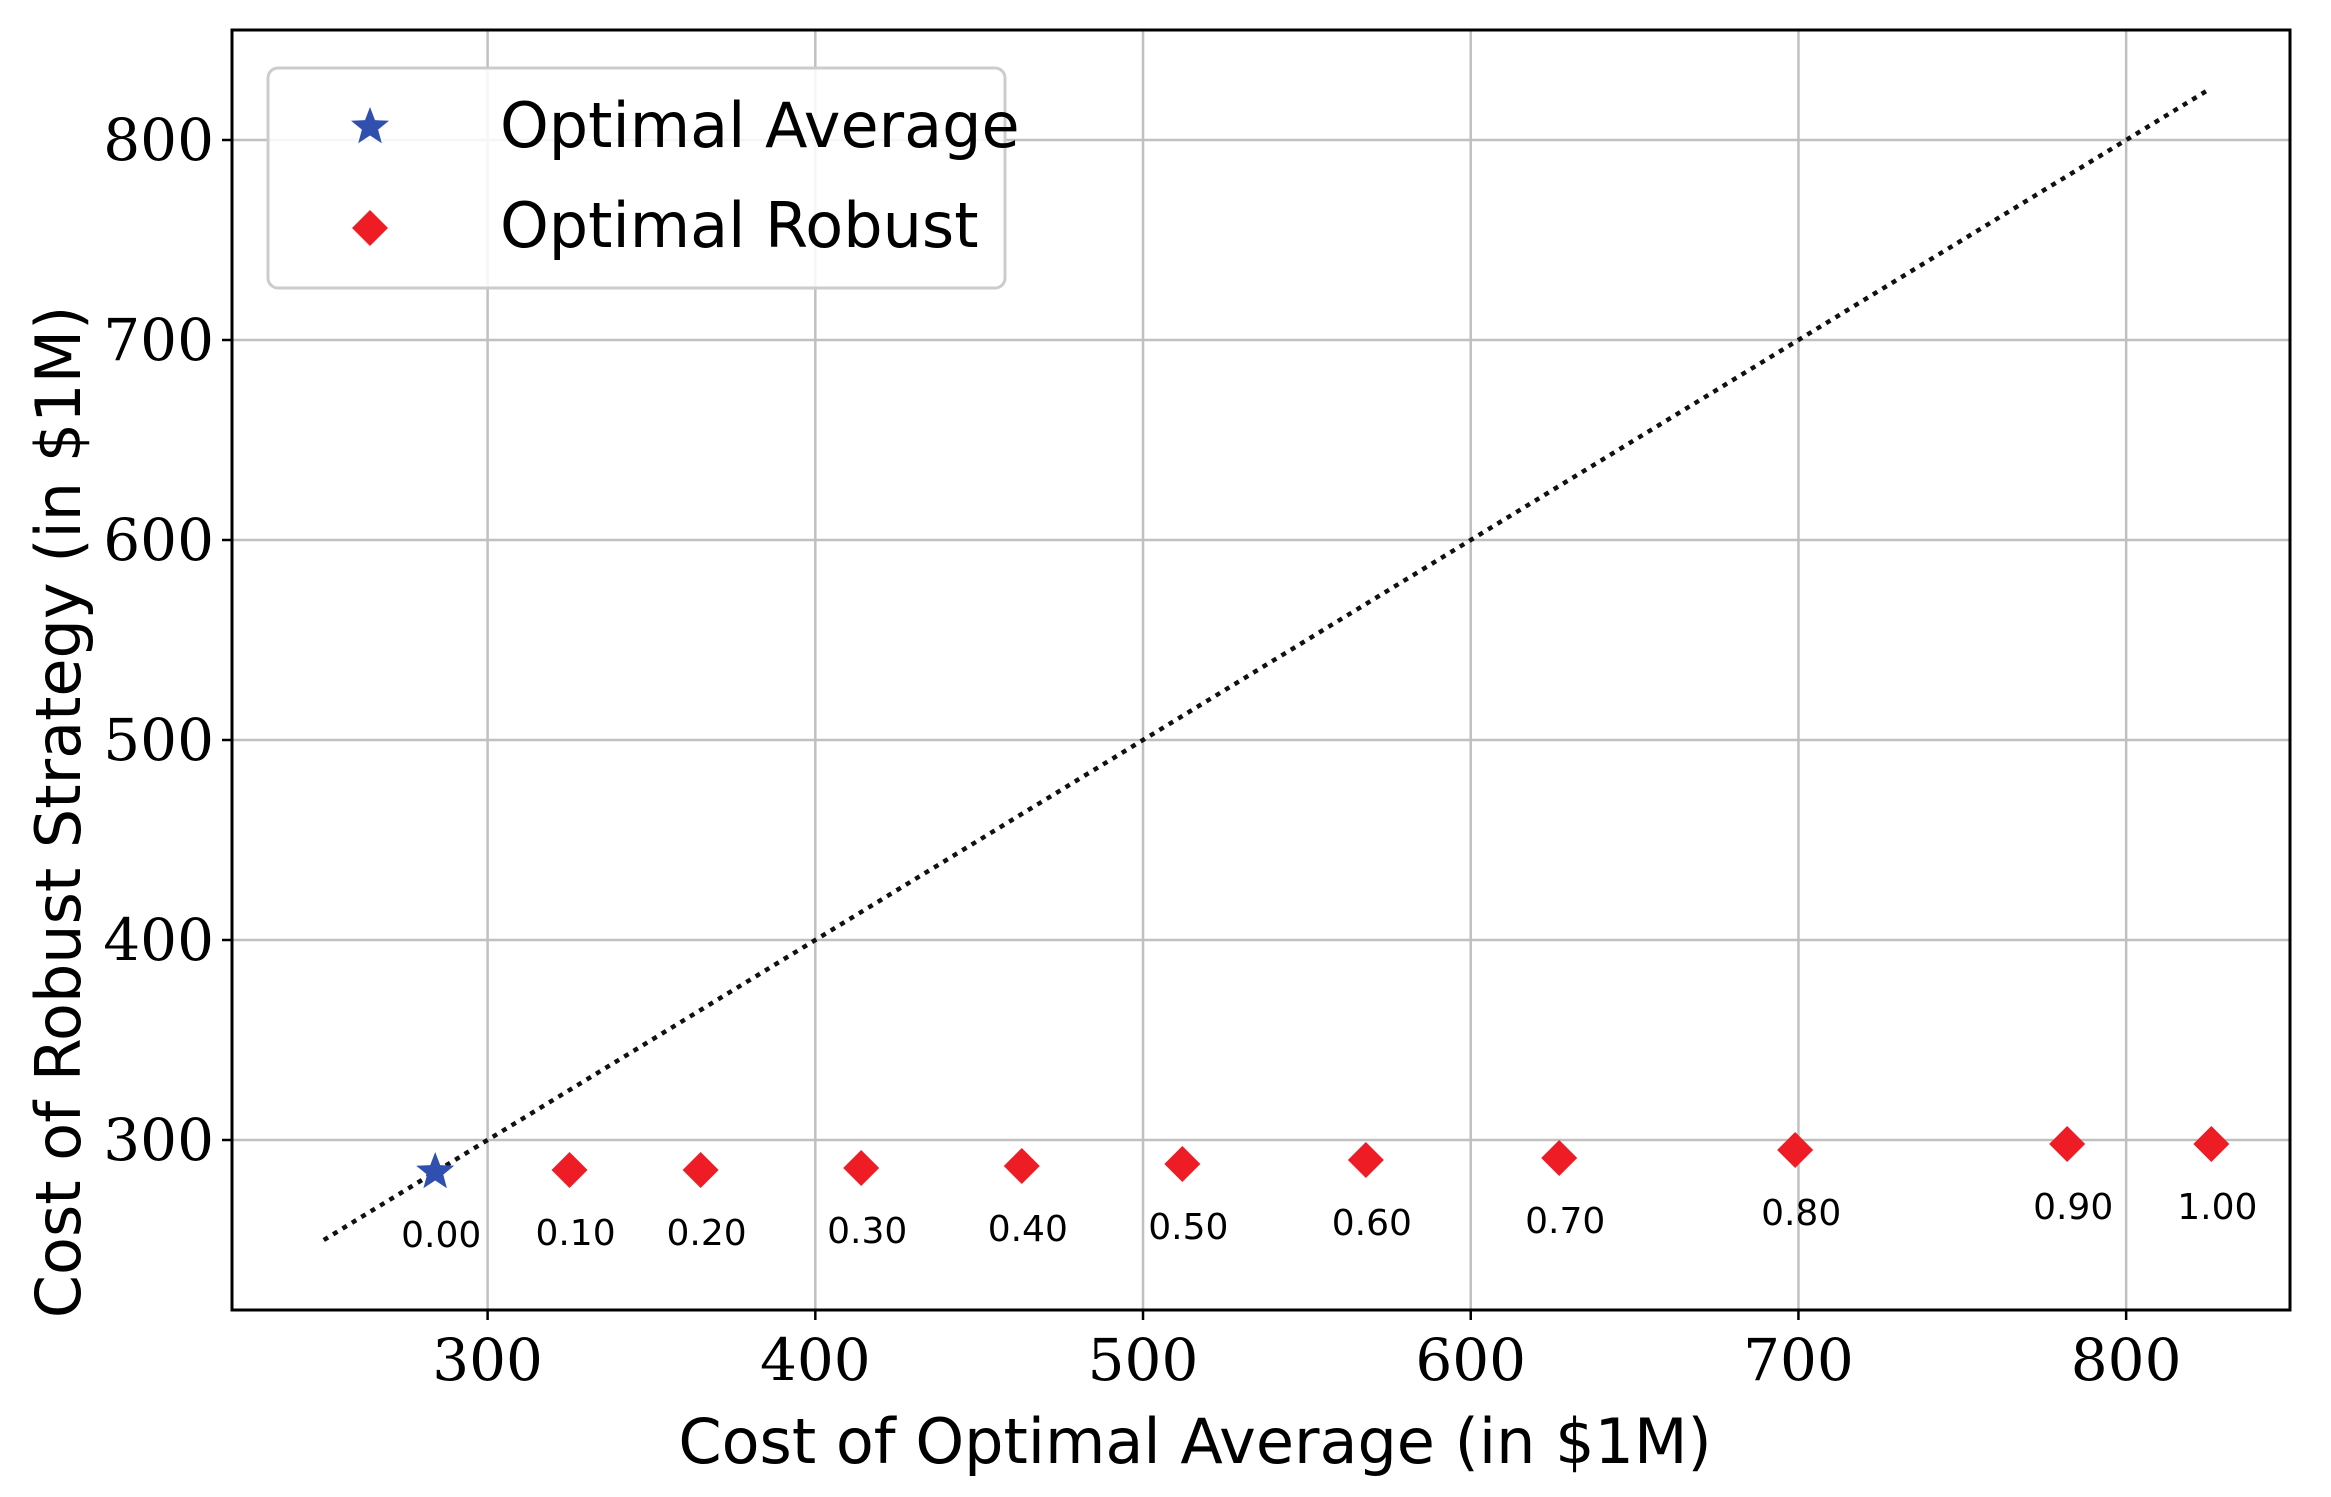 Image resolution: width=2331 pixels, height=1497 pixels. What do you see at coordinates (707, 1233) in the screenshot?
I see `point-label: 0.20` at bounding box center [707, 1233].